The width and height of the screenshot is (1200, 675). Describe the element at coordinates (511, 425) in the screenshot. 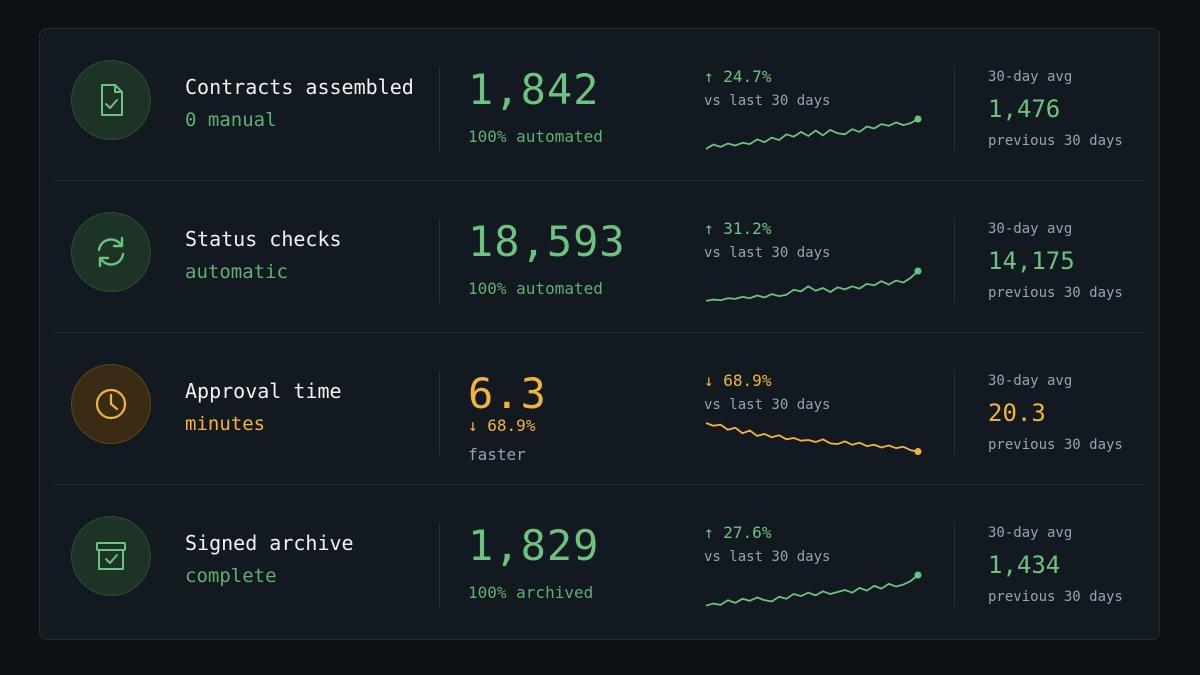

I see `decrease-percent: 68.9%` at that location.